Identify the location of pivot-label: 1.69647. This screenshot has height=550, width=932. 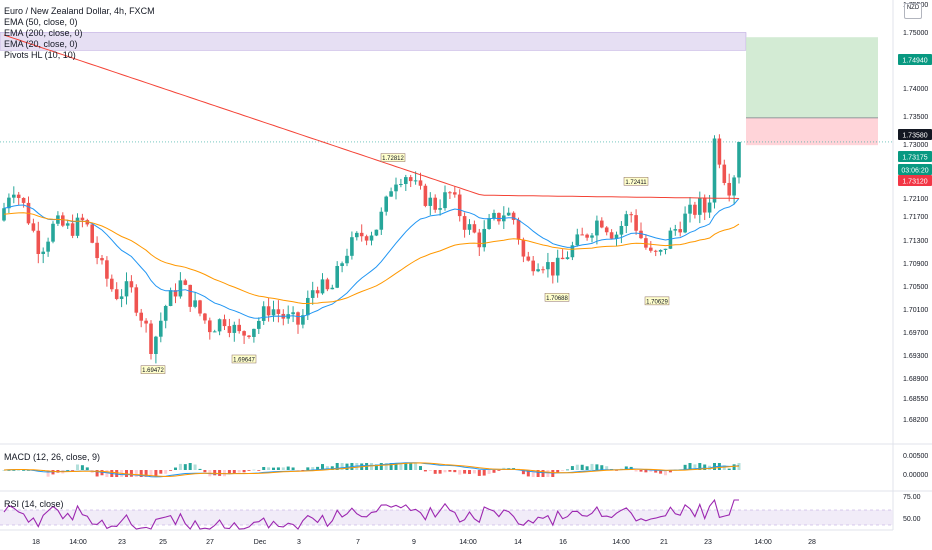
(244, 359).